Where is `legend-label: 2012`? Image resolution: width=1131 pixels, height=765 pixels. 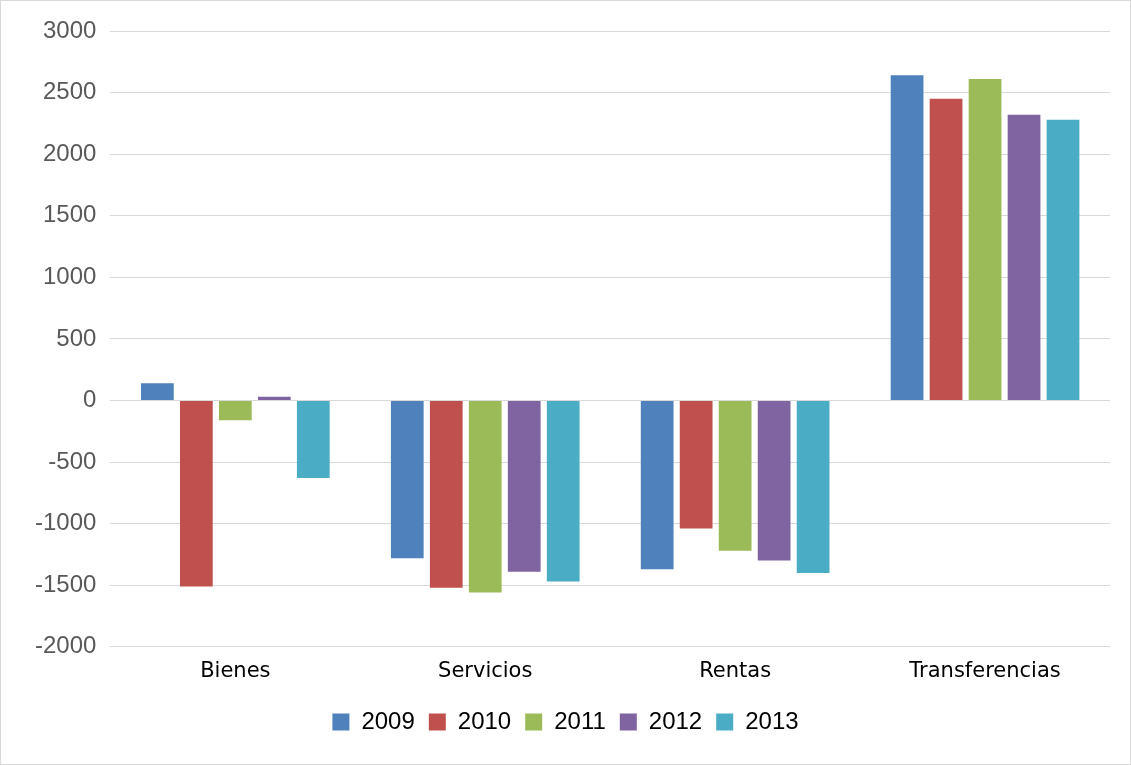
legend-label: 2012 is located at coordinates (675, 720).